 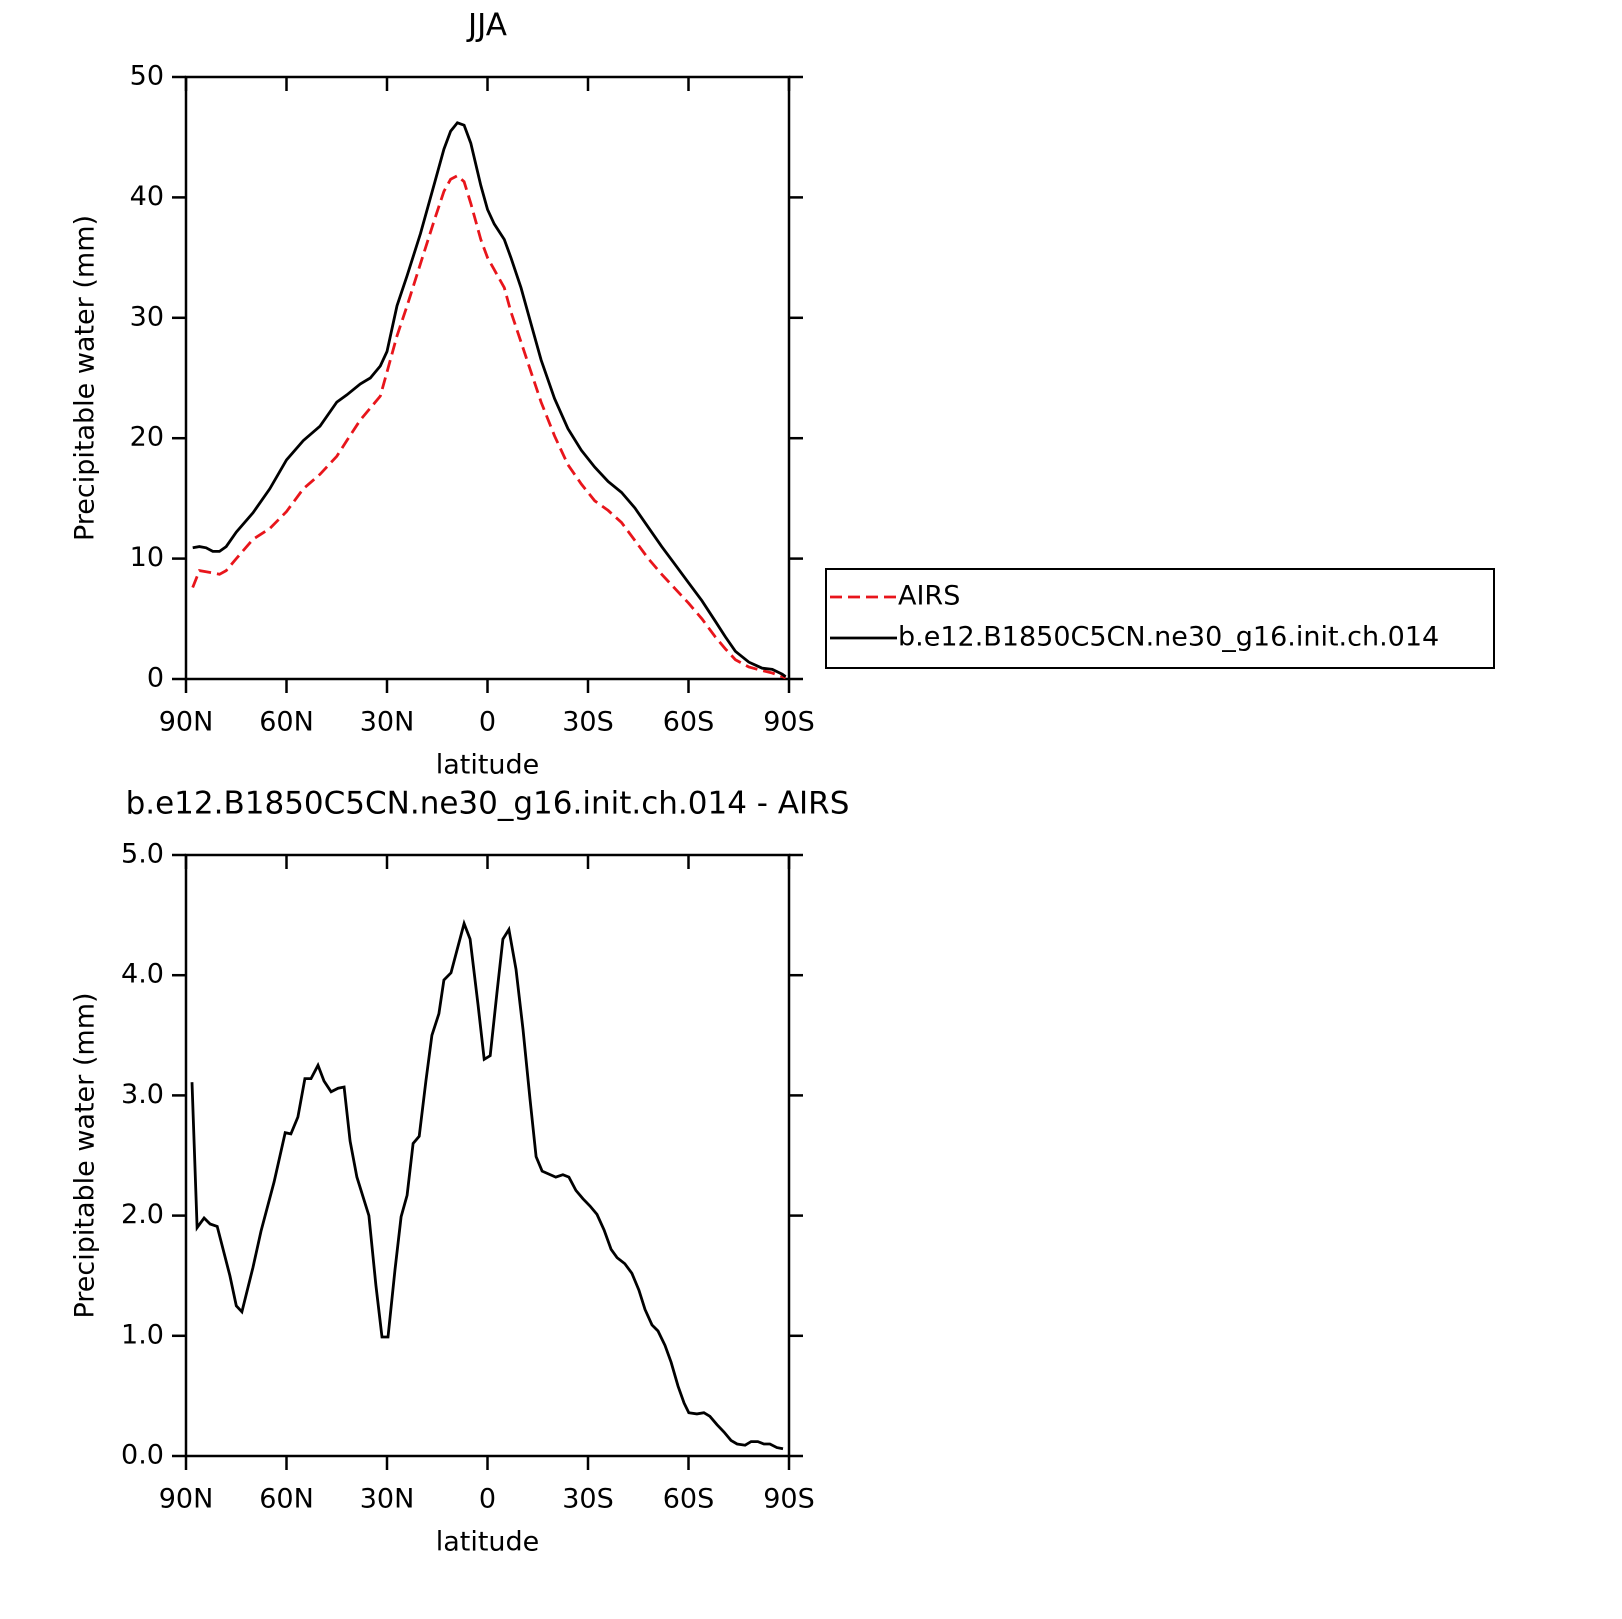 I want to click on y-tick-label: 4.0, so click(x=142, y=974).